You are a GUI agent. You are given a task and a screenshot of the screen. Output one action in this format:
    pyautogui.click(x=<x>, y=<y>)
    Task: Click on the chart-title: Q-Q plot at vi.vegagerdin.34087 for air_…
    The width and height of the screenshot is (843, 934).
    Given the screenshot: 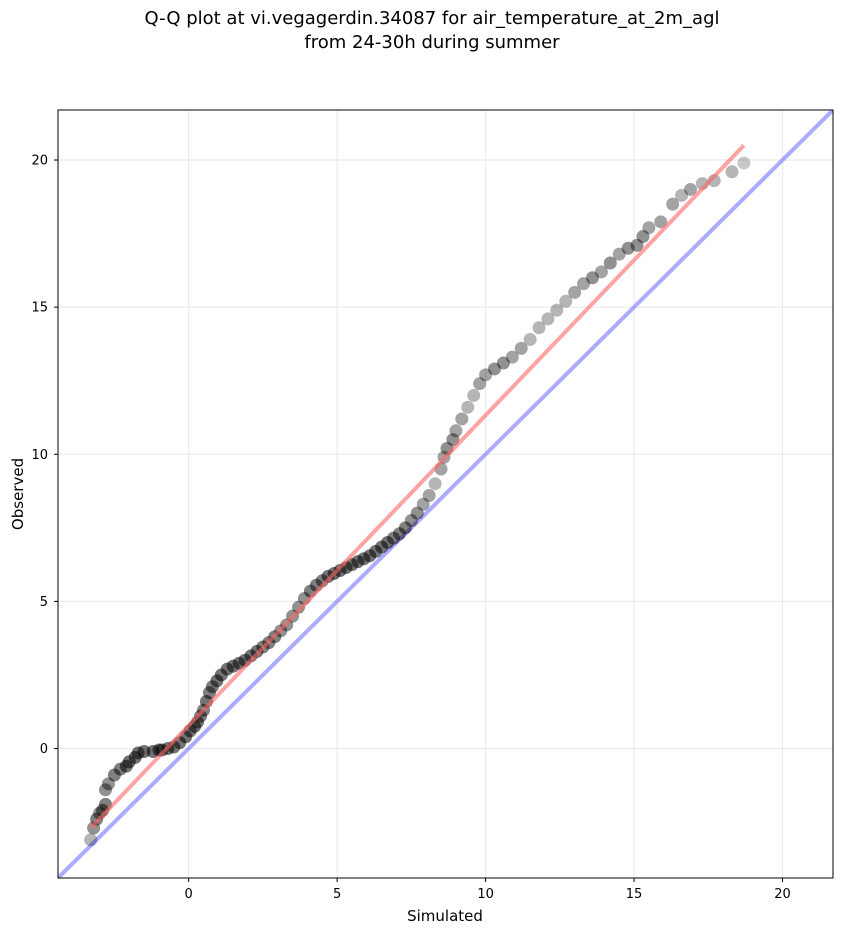 What is the action you would take?
    pyautogui.click(x=432, y=18)
    